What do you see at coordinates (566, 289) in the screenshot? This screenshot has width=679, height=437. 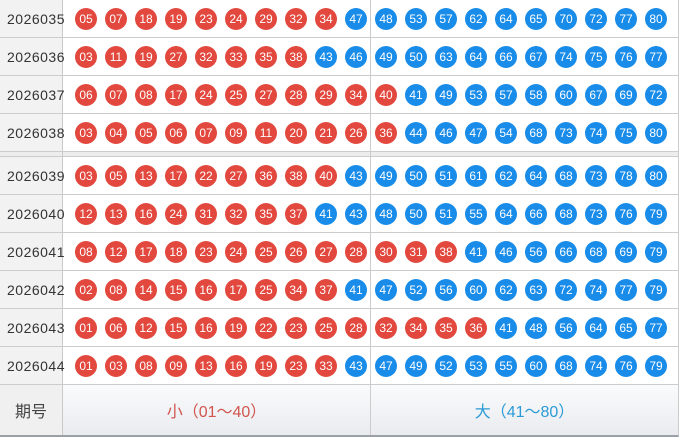 I see `lottery-ball: 72` at bounding box center [566, 289].